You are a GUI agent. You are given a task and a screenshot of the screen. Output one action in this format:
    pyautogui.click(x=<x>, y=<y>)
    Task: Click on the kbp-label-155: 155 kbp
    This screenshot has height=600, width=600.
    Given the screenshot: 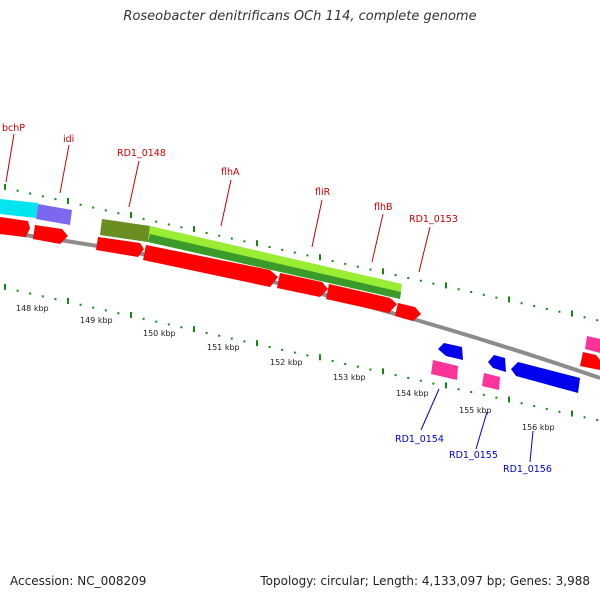 What is the action you would take?
    pyautogui.click(x=475, y=410)
    